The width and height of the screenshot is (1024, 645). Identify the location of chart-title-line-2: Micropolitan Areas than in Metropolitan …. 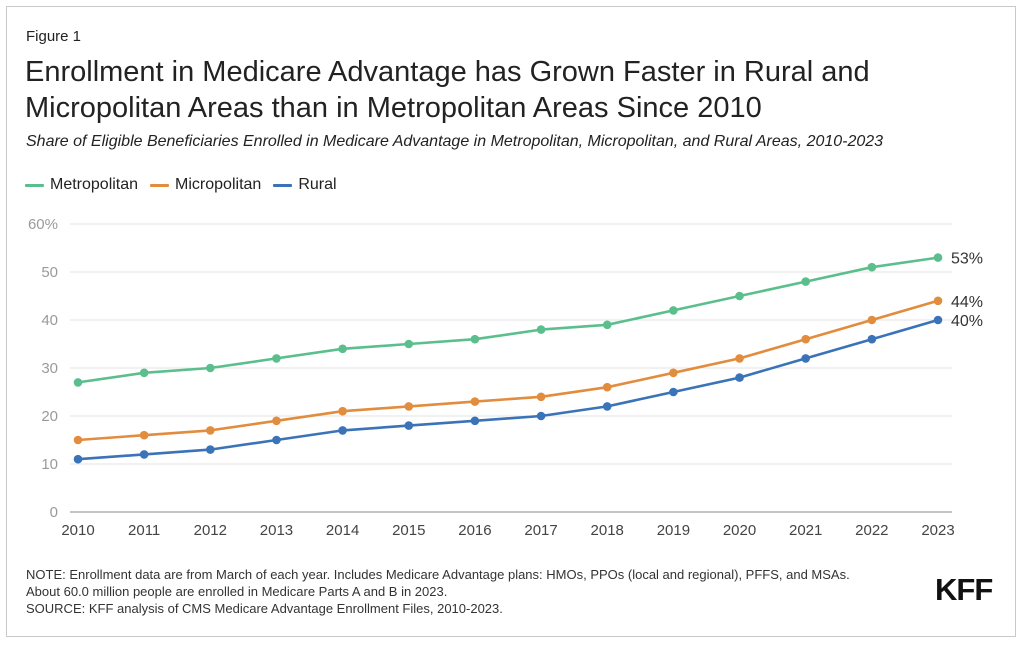
(393, 108).